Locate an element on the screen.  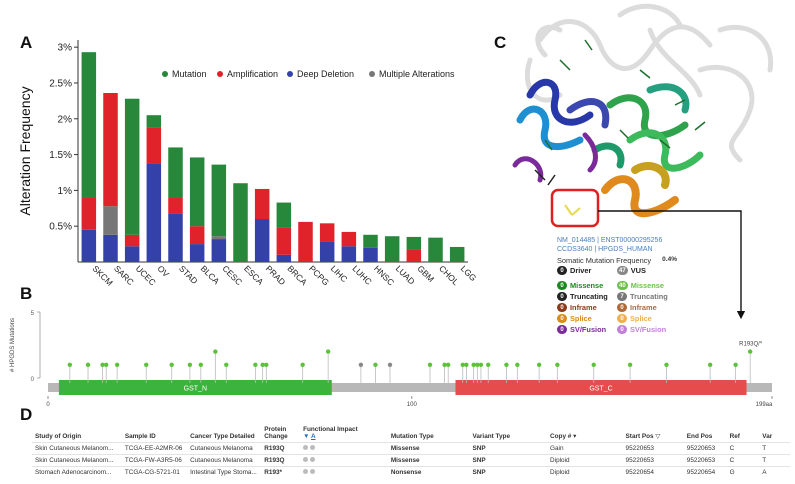
header-end-pos: End Pos is located at coordinates (699, 436).